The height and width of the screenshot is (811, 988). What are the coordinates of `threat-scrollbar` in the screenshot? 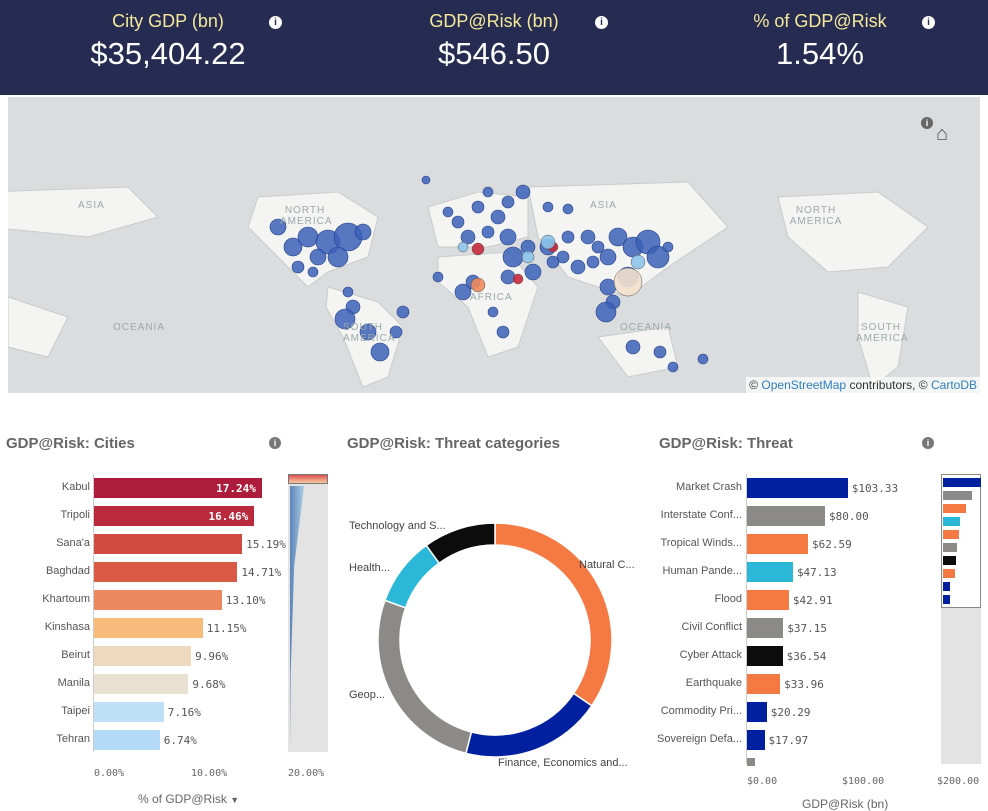 It's located at (961, 619).